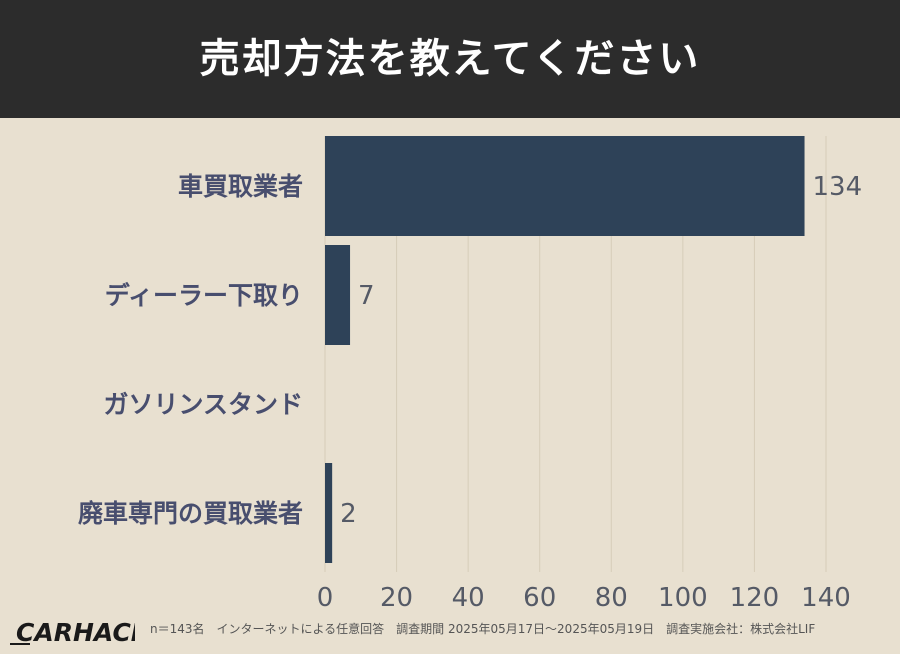 This screenshot has height=654, width=900. Describe the element at coordinates (240, 186) in the screenshot. I see `category-label: 車買取業者` at that location.